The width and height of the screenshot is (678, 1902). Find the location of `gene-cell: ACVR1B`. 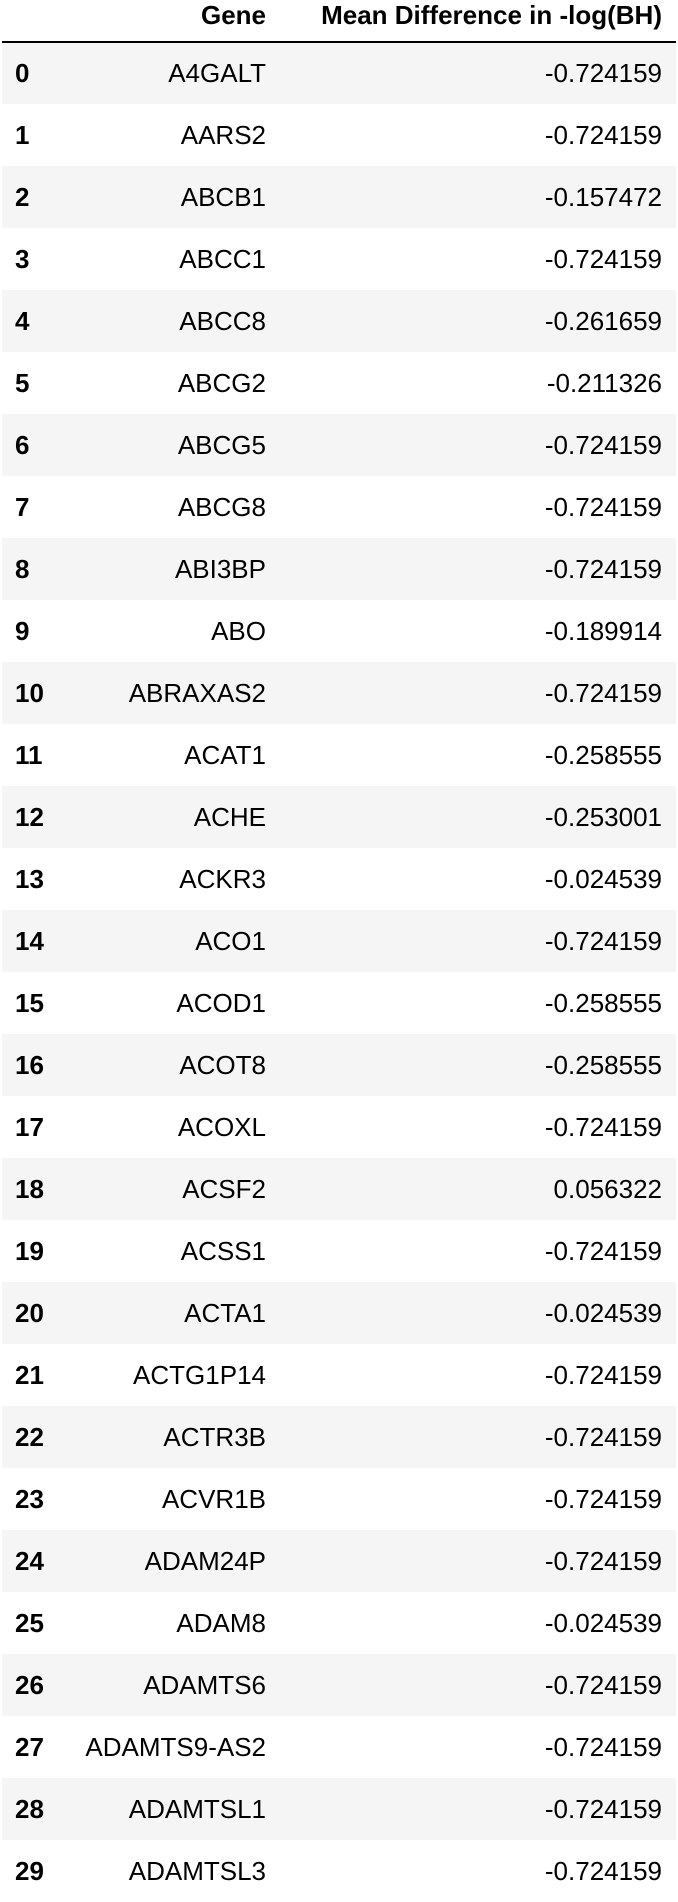

gene-cell: ACVR1B is located at coordinates (213, 1498).